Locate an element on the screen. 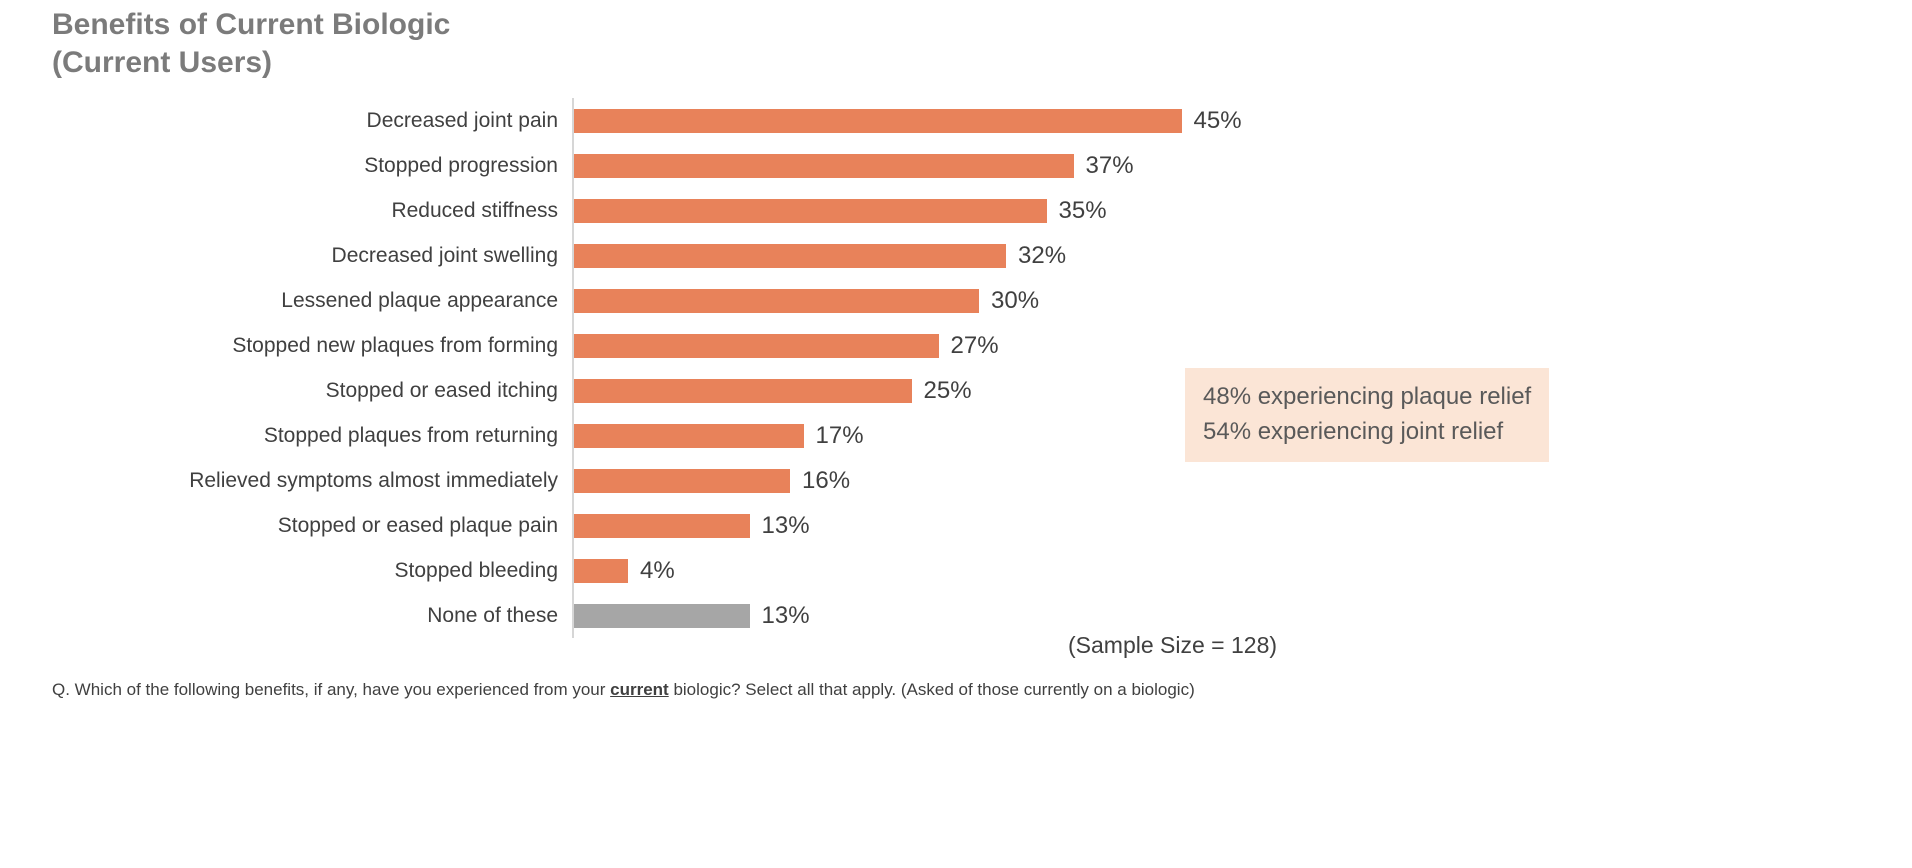  sample-size-label: (Sample Size = 128) is located at coordinates (1173, 645).